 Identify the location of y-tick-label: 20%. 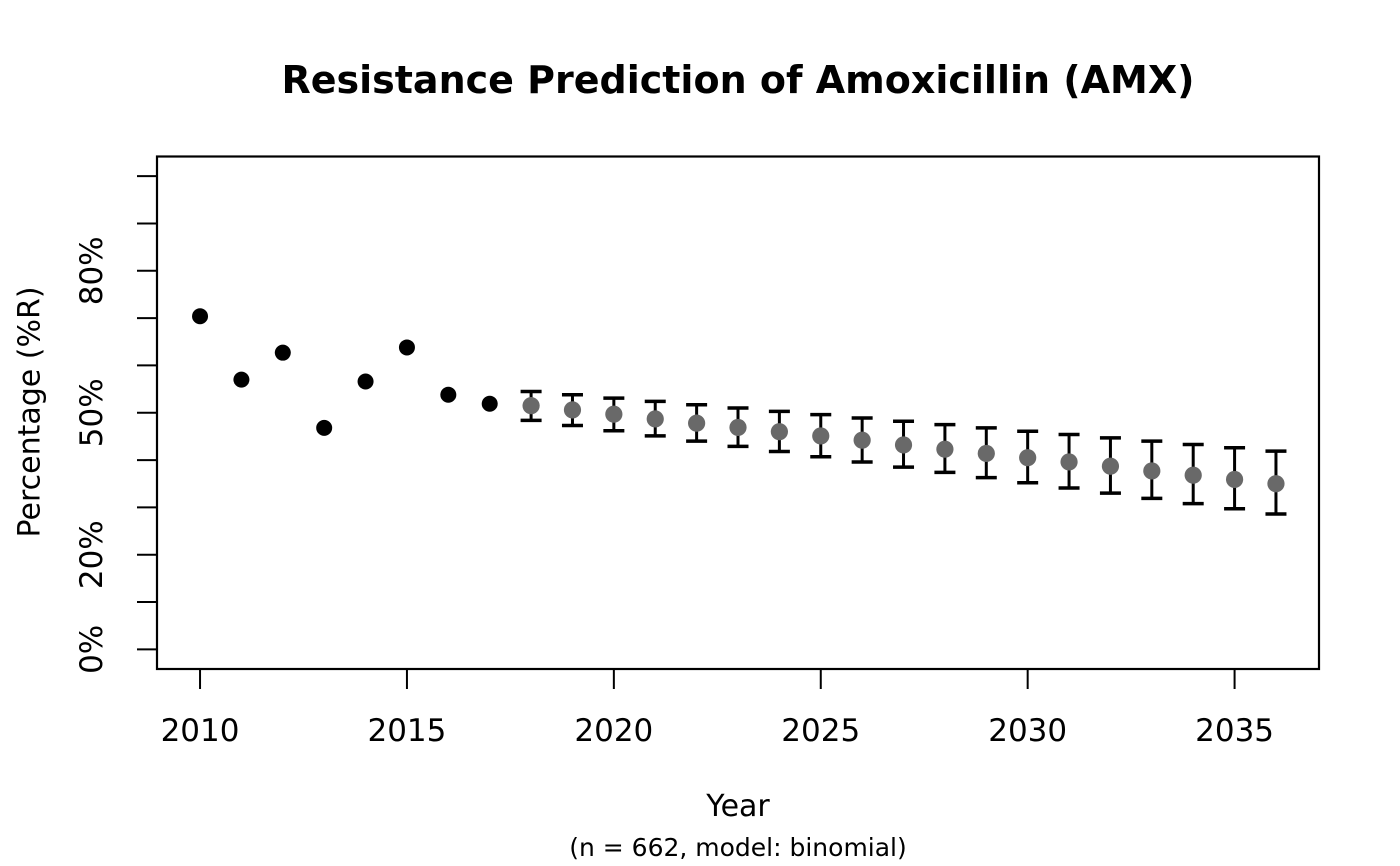
(92, 554).